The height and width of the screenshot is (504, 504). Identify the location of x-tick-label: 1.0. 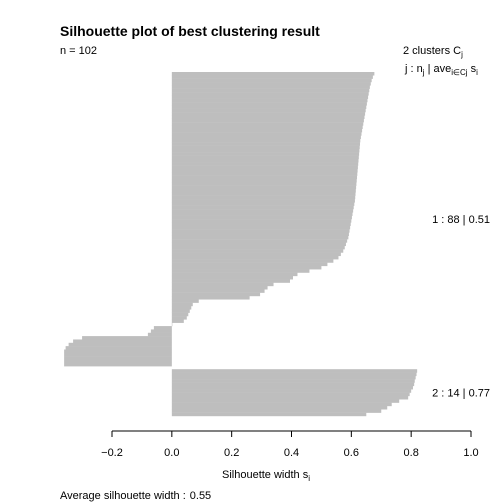
(470, 453).